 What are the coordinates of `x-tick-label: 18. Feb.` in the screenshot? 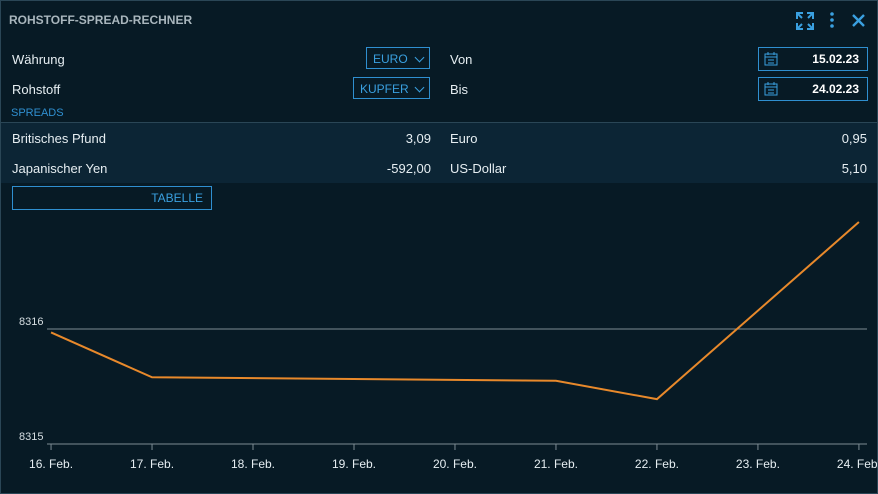 It's located at (253, 464).